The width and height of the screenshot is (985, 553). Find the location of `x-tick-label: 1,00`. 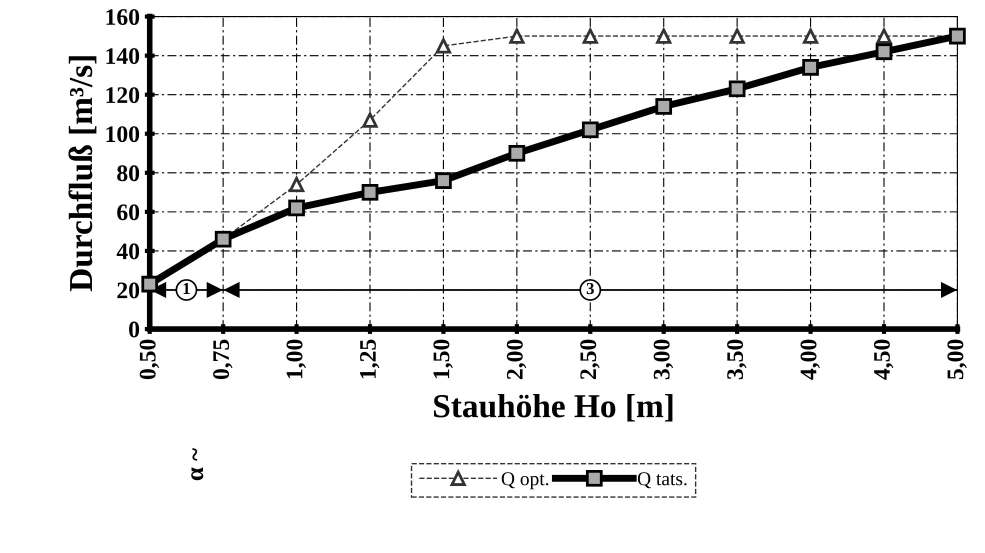

x-tick-label: 1,00 is located at coordinates (296, 359).